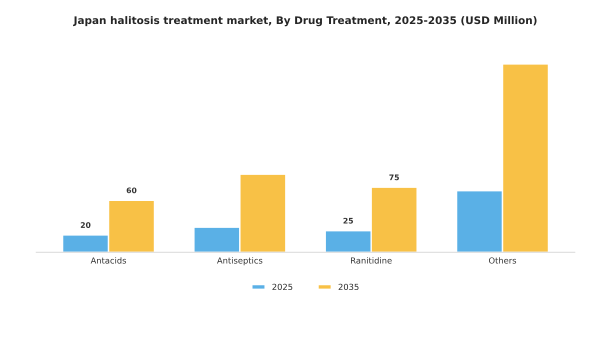 The width and height of the screenshot is (605, 341). Describe the element at coordinates (305, 21) in the screenshot. I see `chart-title: Japan halitosis treatment market, By Drug Treatment, 2025-2035 (USD Million)` at that location.